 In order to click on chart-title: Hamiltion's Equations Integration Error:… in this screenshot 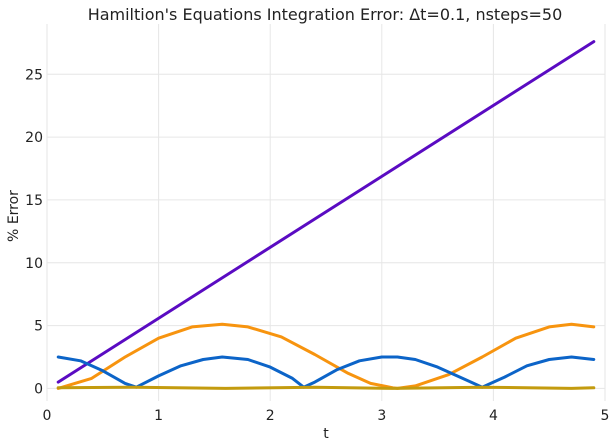, I will do `click(325, 14)`.